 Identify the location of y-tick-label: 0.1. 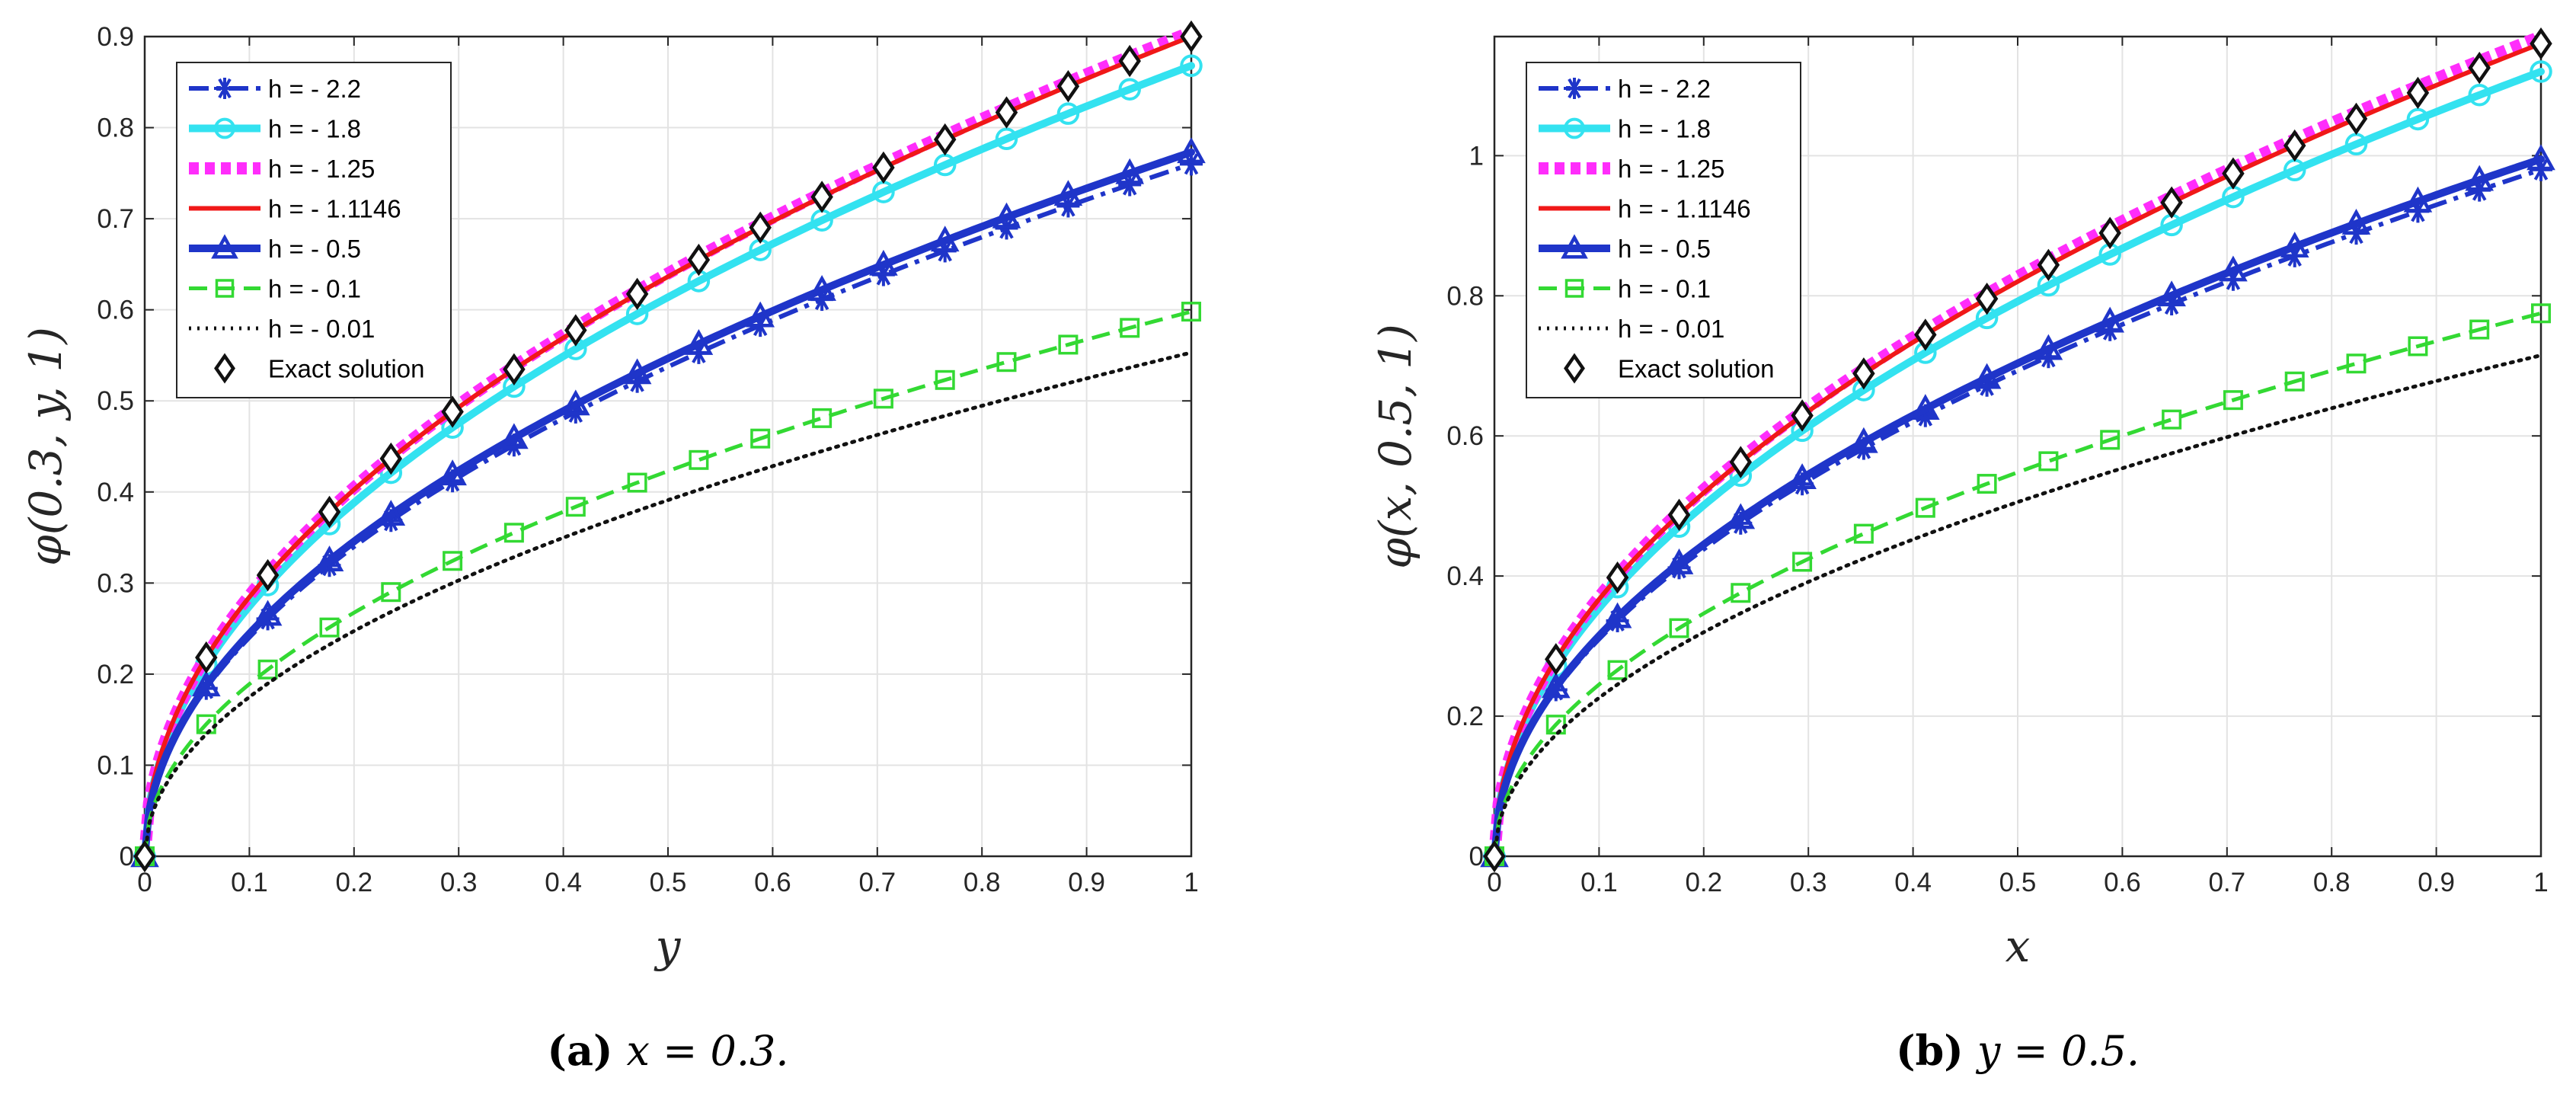
(115, 765).